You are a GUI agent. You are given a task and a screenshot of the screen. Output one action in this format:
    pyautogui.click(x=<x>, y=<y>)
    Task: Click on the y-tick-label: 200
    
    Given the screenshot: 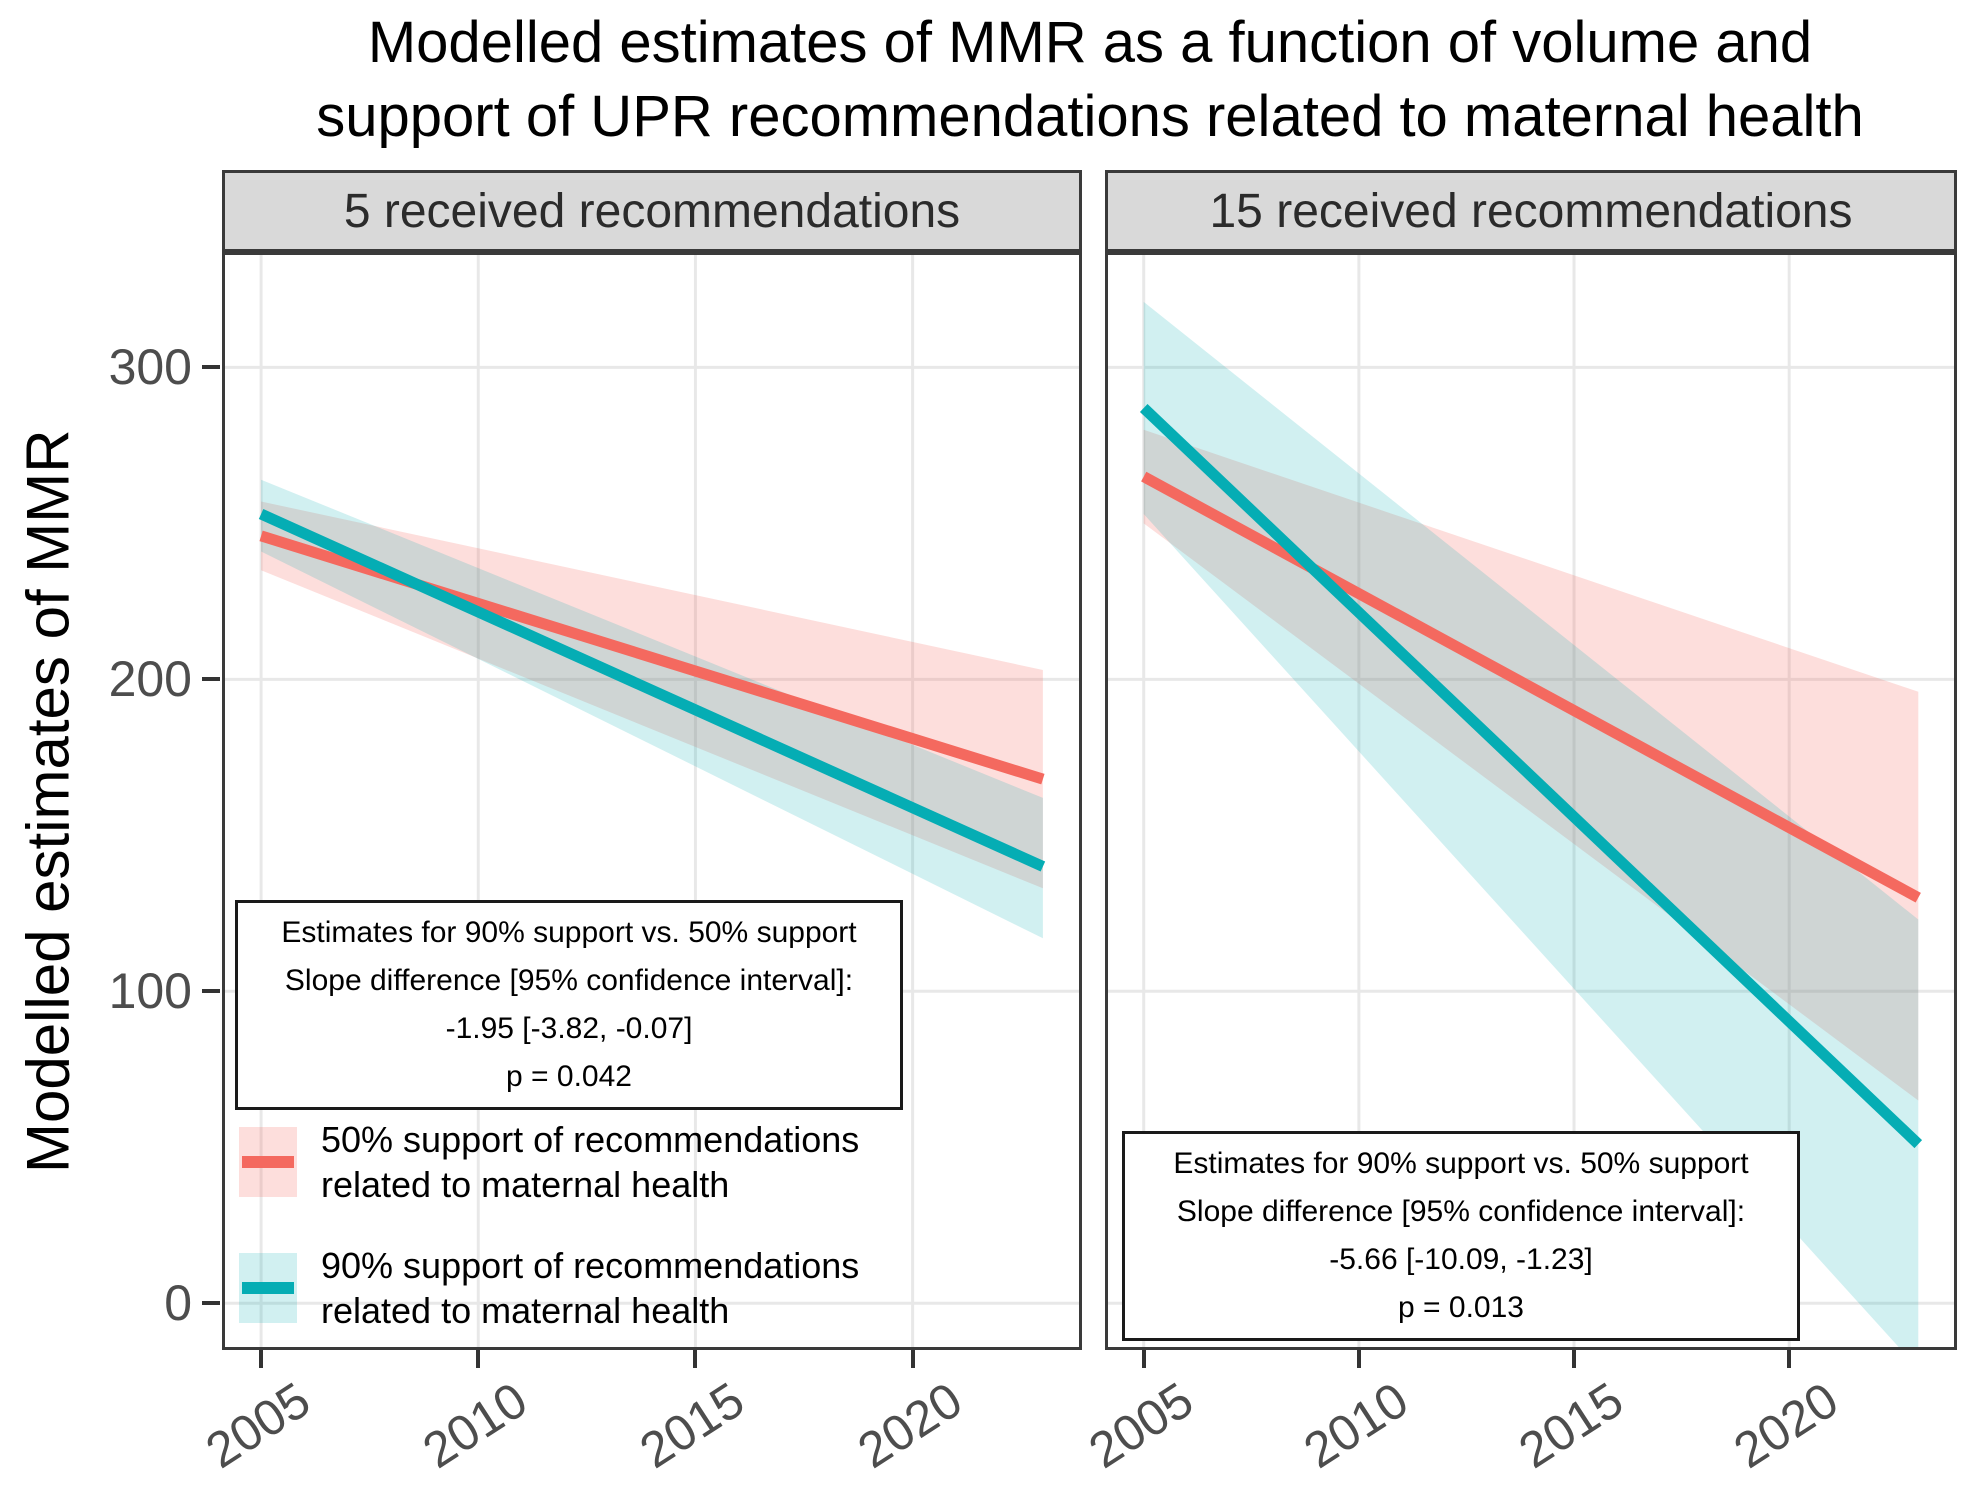 What is the action you would take?
    pyautogui.click(x=150, y=679)
    